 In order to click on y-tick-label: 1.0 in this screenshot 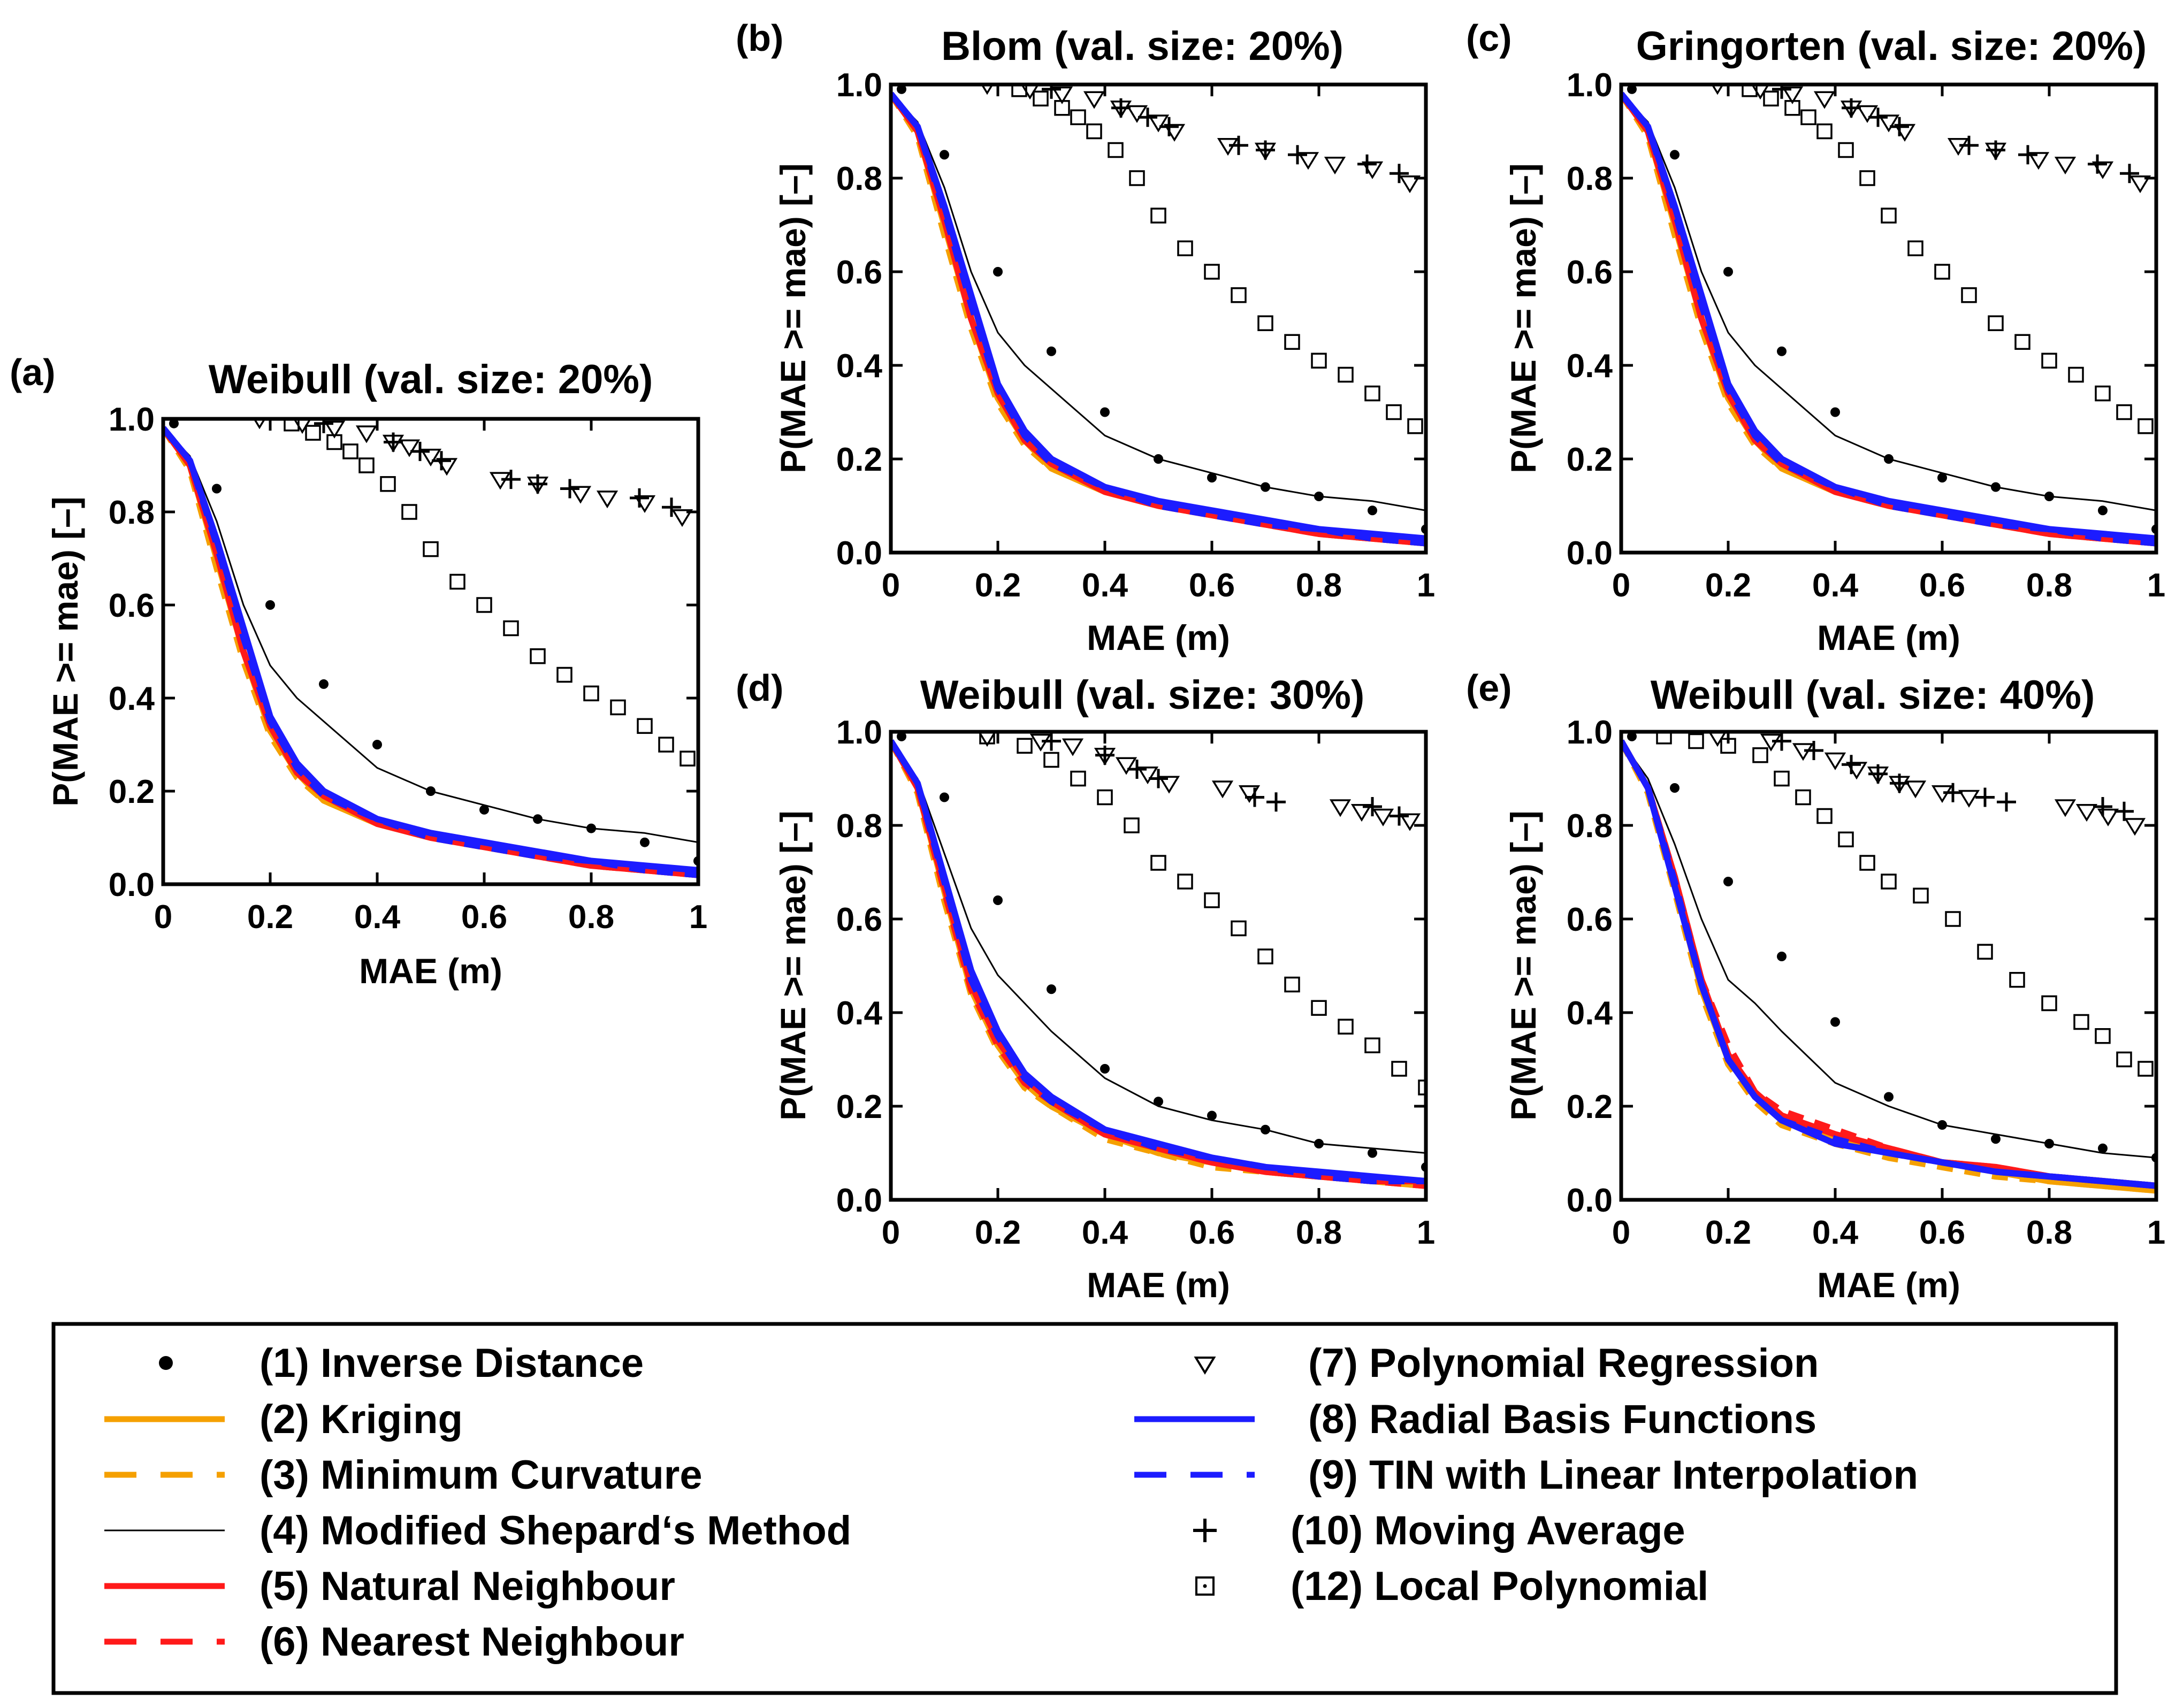, I will do `click(132, 419)`.